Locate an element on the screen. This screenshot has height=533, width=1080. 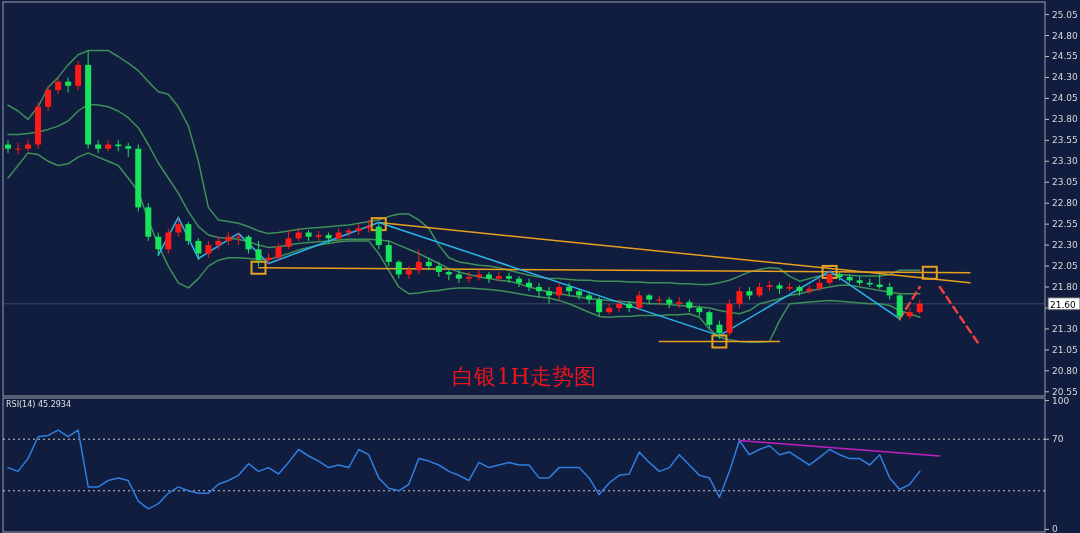
y-tick-label: 21.80 is located at coordinates (1065, 287).